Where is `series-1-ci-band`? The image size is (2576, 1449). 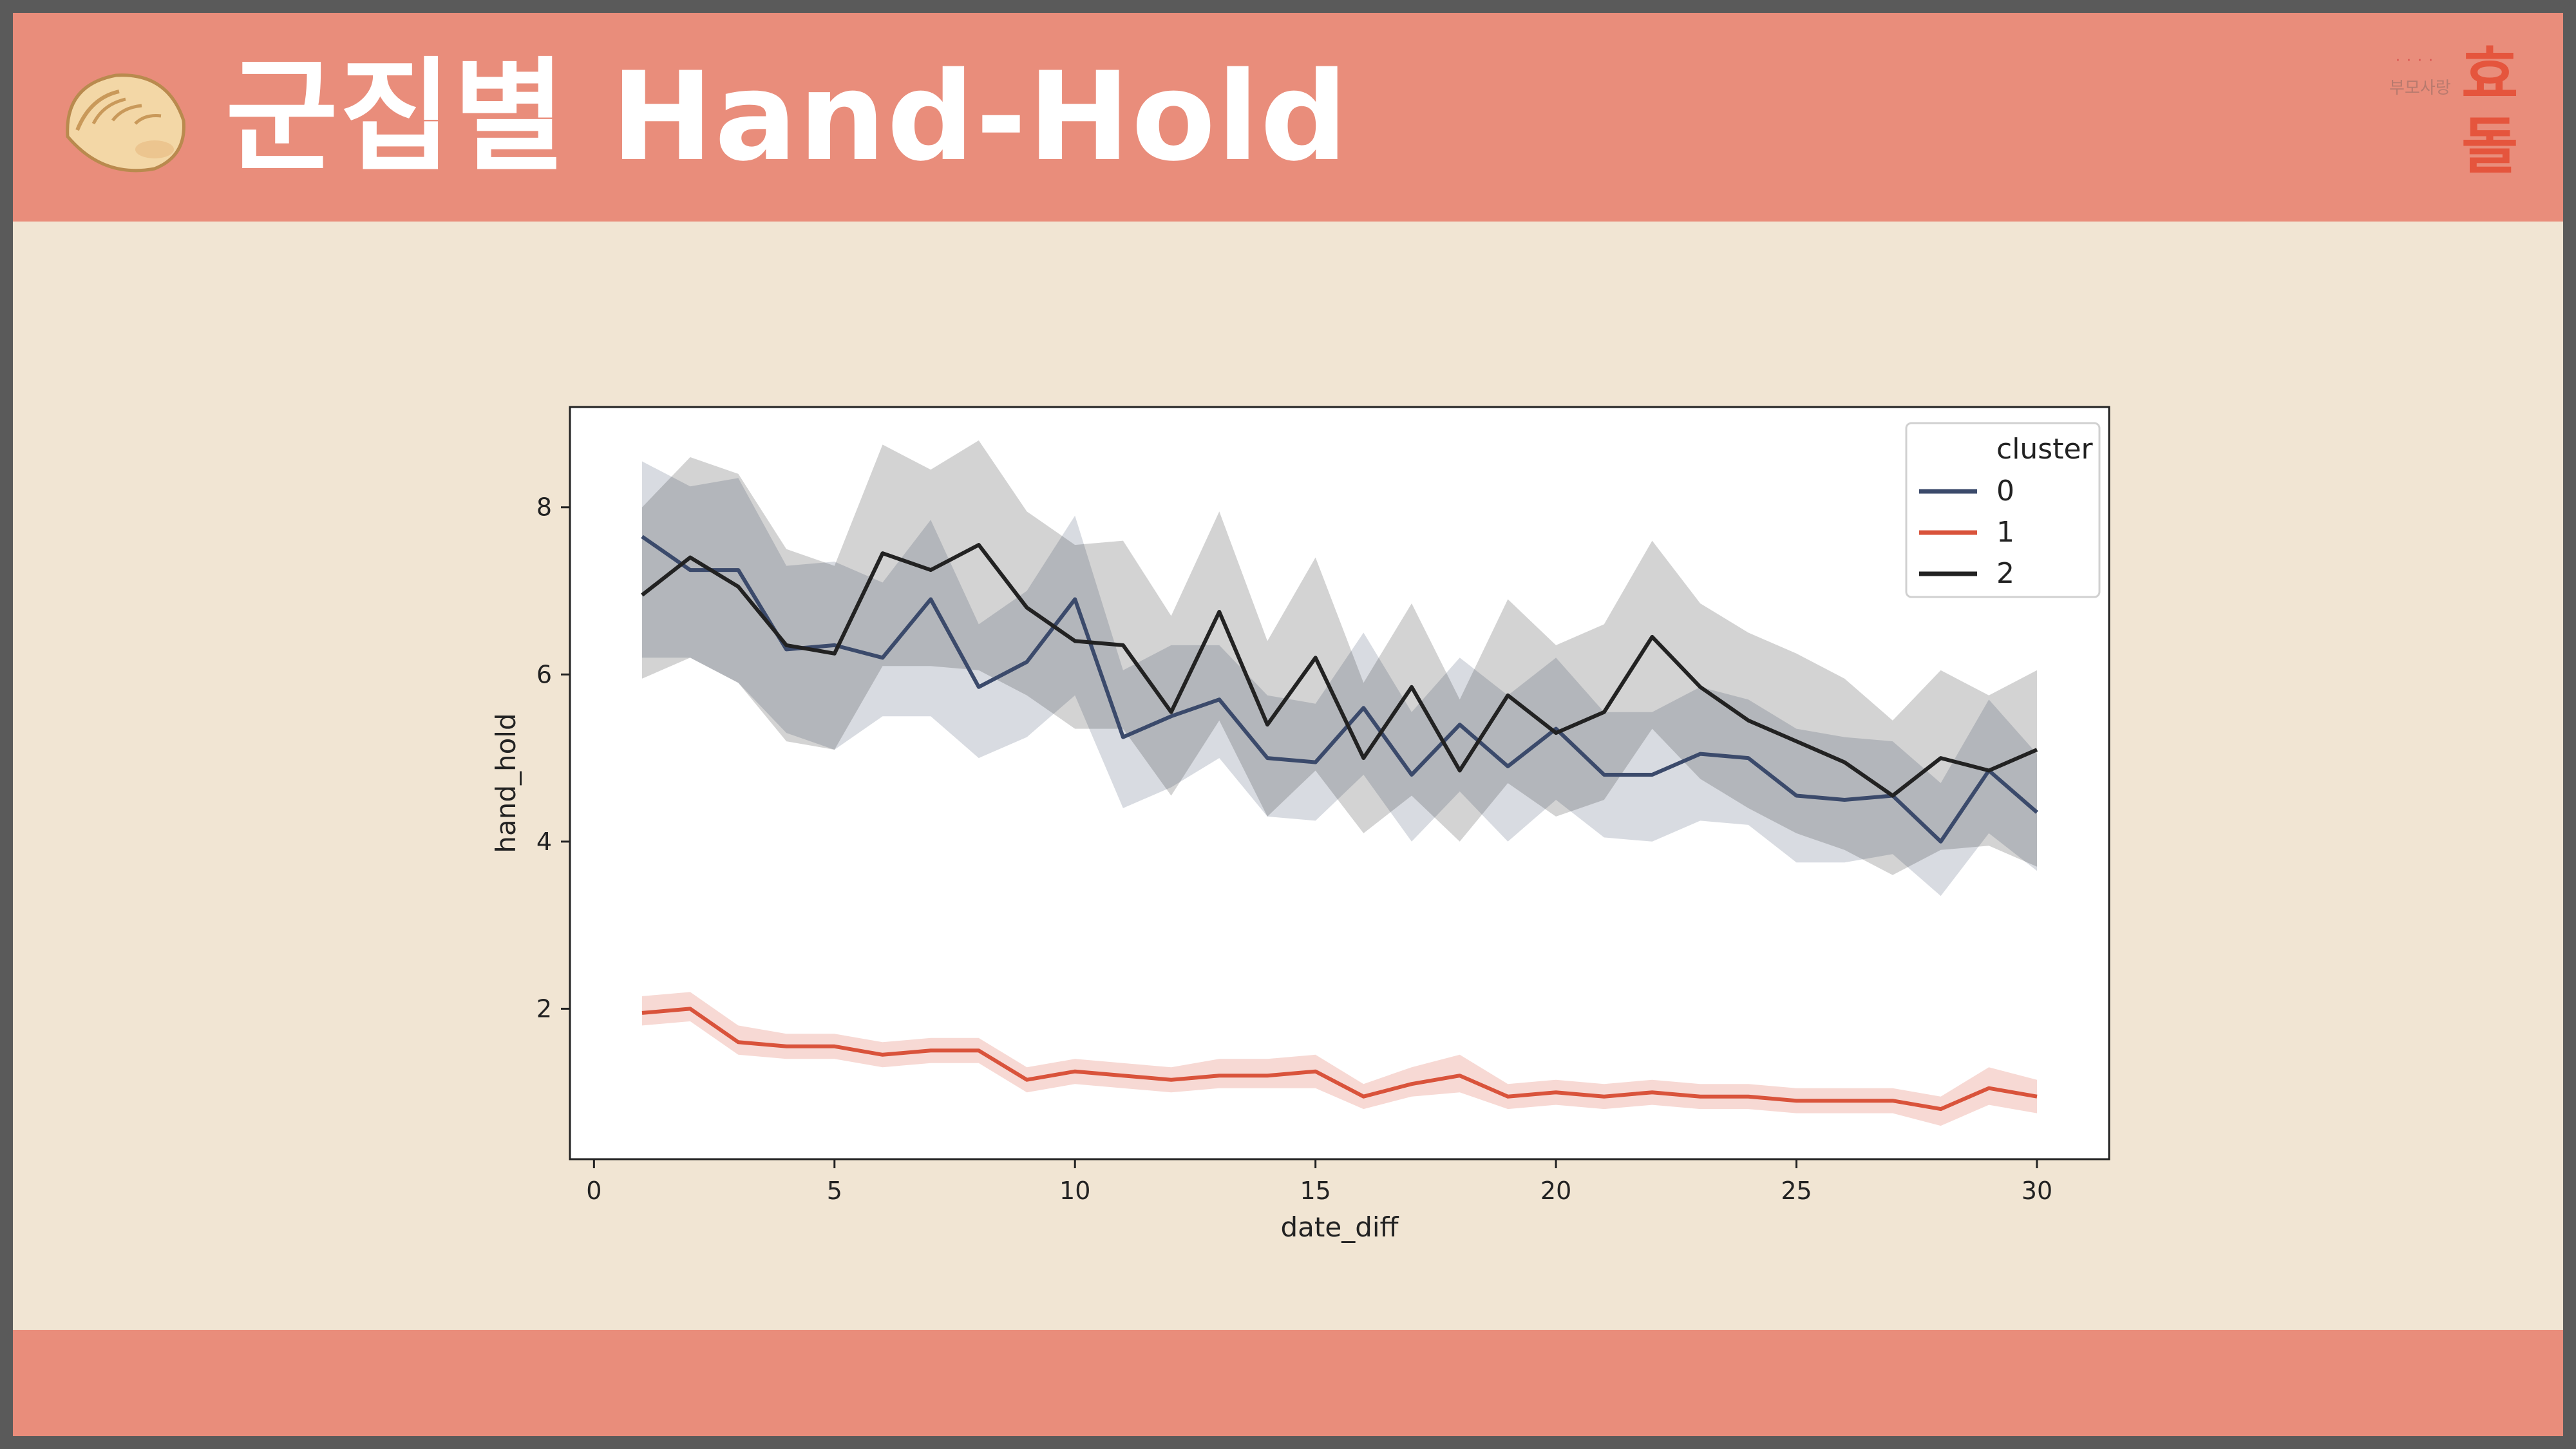 series-1-ci-band is located at coordinates (1339, 1059).